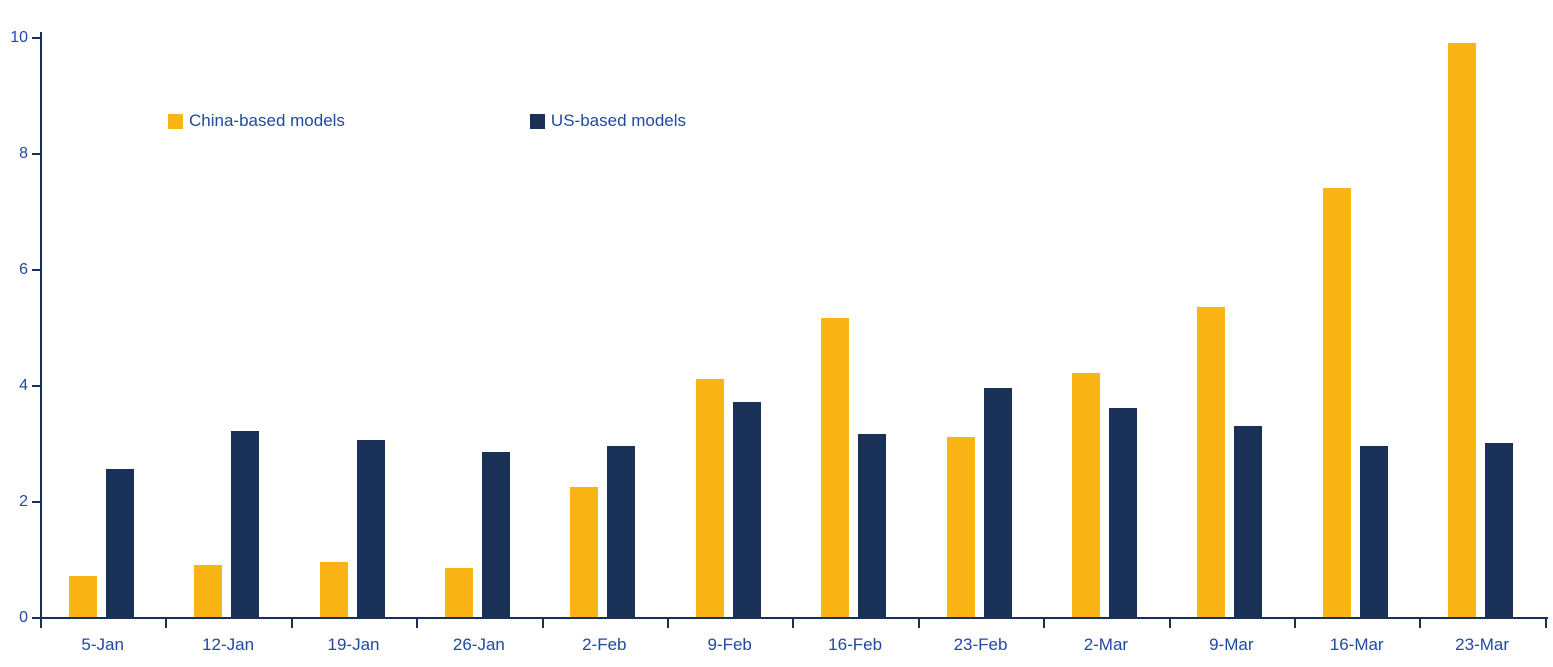 This screenshot has height=667, width=1553. Describe the element at coordinates (604, 644) in the screenshot. I see `x-axis-category-label: 2-Feb` at that location.